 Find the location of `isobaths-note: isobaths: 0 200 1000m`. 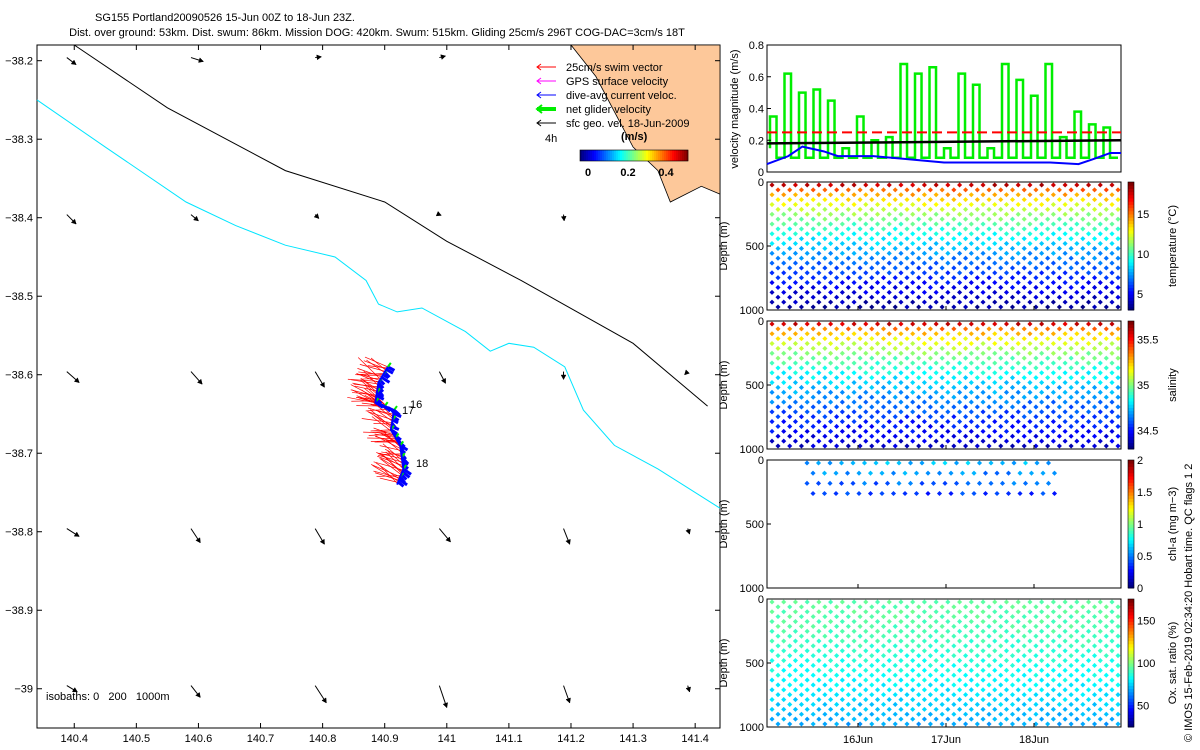

isobaths-note: isobaths: 0 200 1000m is located at coordinates (108, 697).